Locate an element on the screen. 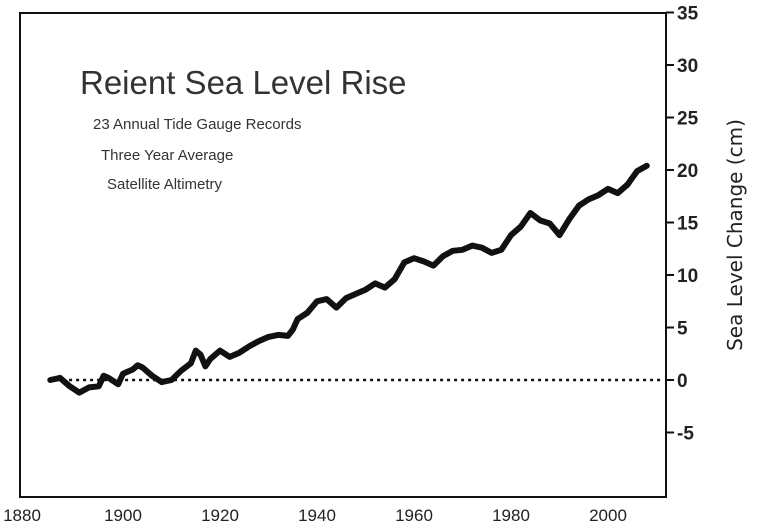 This screenshot has height=527, width=767. legend-entry-three-year-average: Three Year Average is located at coordinates (167, 155).